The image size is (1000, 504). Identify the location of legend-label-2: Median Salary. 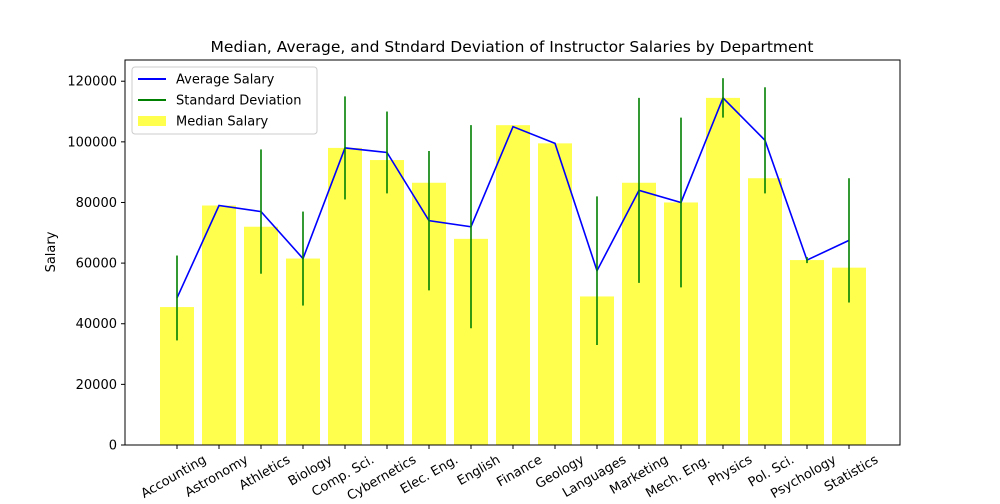
(222, 122).